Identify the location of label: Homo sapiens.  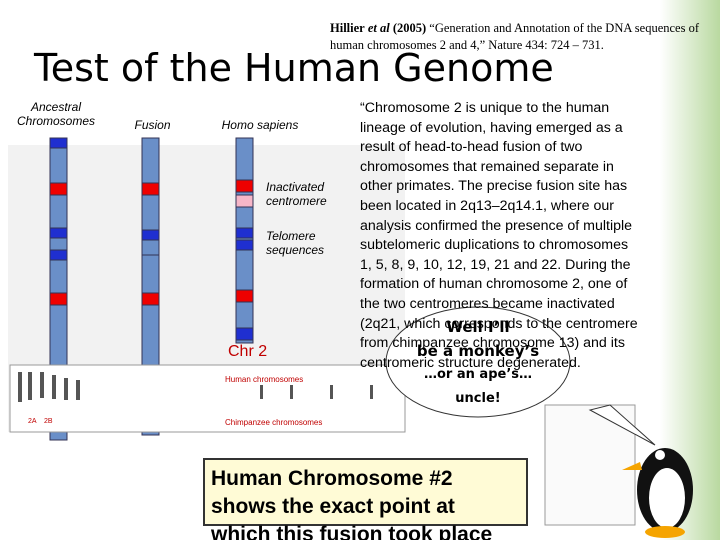
(260, 125).